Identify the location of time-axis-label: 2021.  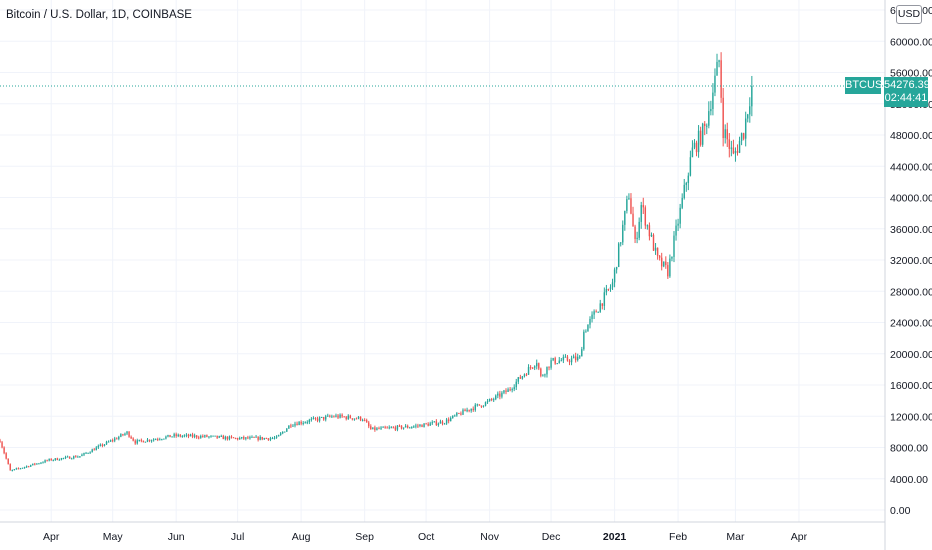
(615, 537).